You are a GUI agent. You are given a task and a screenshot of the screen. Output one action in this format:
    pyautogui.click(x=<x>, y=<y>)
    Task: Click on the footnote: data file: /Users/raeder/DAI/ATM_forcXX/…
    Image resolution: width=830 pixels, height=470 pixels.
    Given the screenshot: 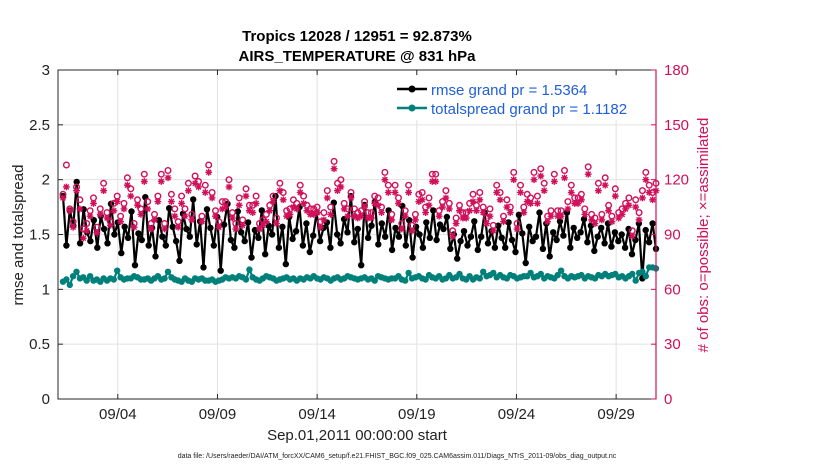 What is the action you would take?
    pyautogui.click(x=397, y=456)
    